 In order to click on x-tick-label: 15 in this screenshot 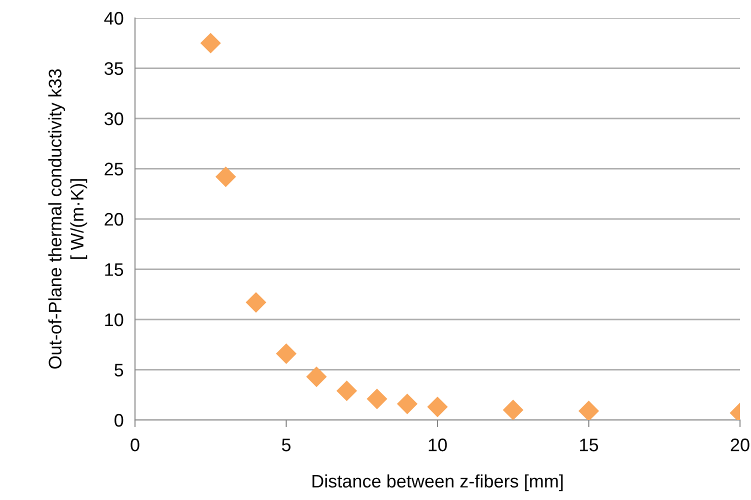, I will do `click(589, 445)`.